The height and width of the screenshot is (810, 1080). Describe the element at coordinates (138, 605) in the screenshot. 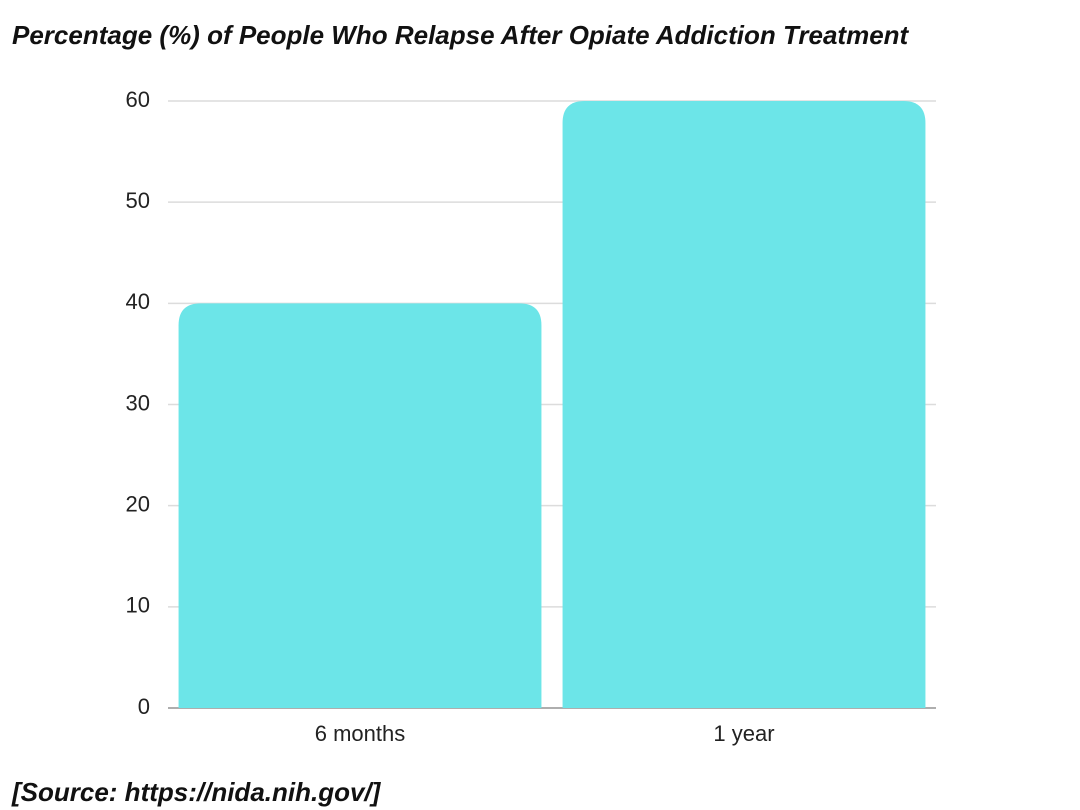

I see `y-tick-label: 10` at that location.